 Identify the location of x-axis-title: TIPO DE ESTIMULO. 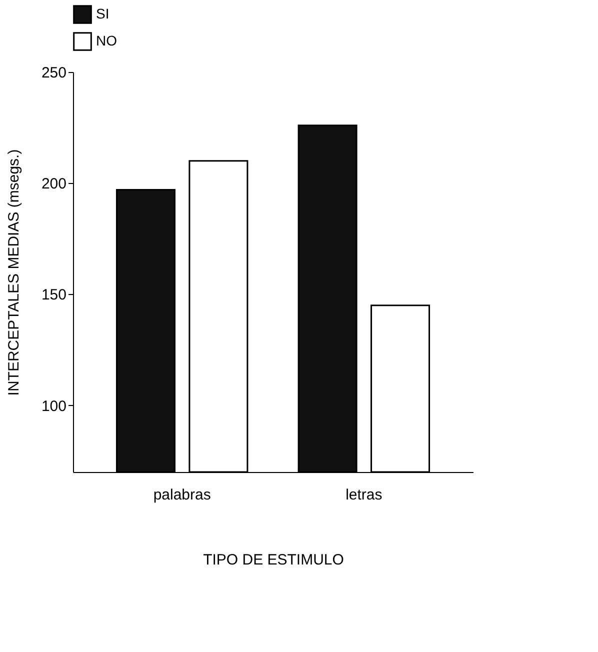
(273, 560).